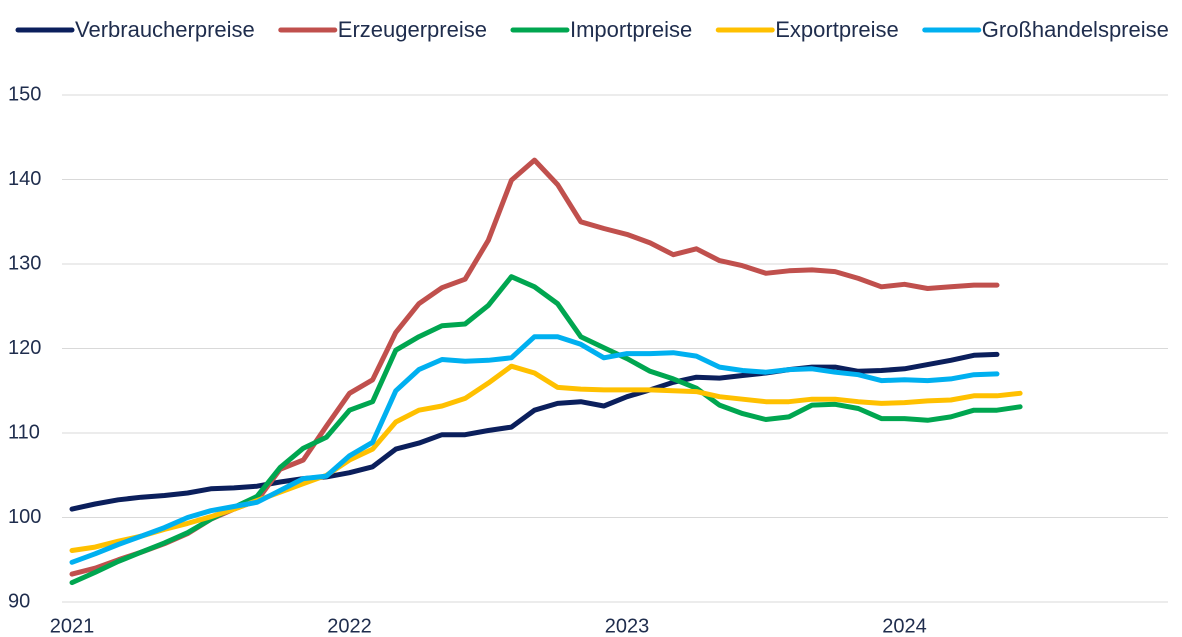 Image resolution: width=1182 pixels, height=637 pixels. Describe the element at coordinates (24, 432) in the screenshot. I see `y-tick-label: 110` at that location.